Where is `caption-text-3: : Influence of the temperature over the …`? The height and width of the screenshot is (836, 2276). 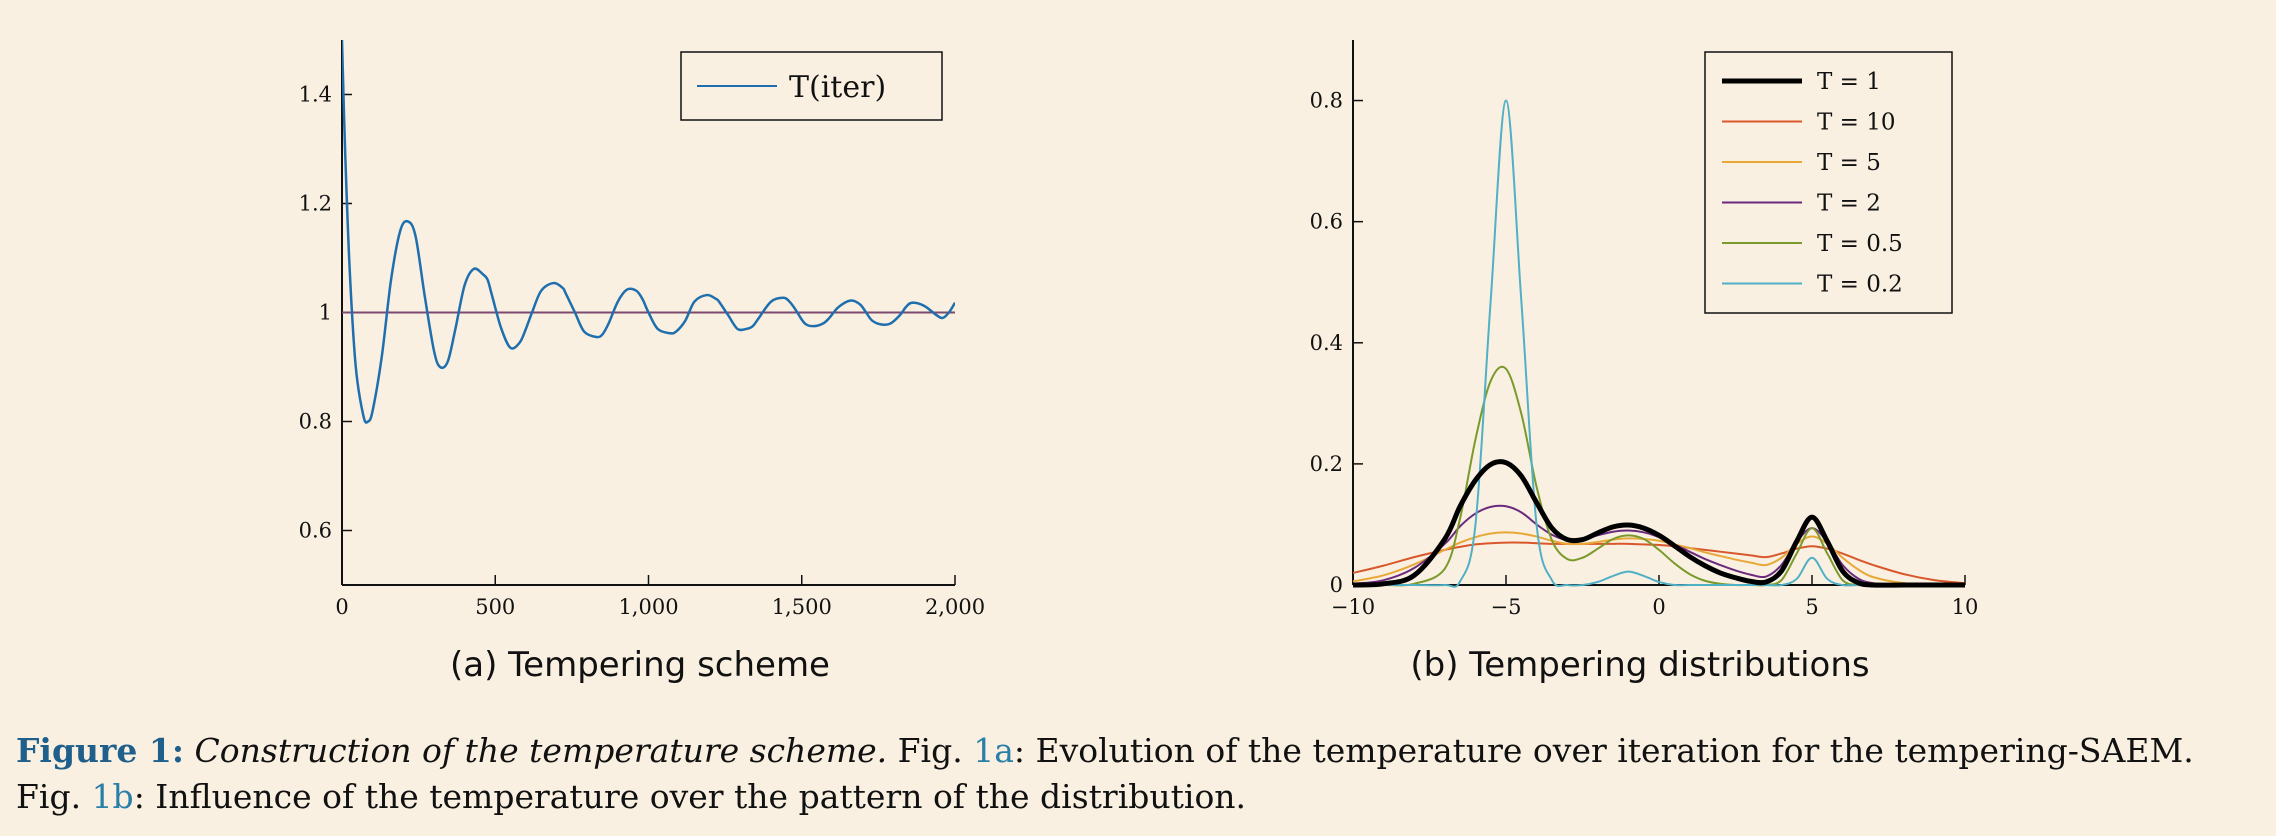
caption-text-3: : Influence of the temperature over the … is located at coordinates (690, 796).